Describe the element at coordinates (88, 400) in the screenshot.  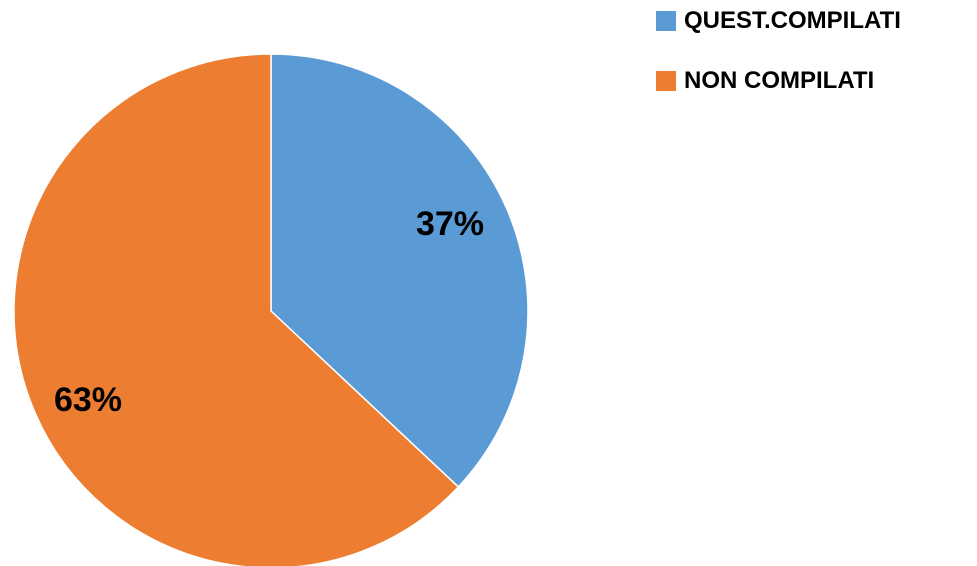
I see `data-label-non-compilati: 63%` at that location.